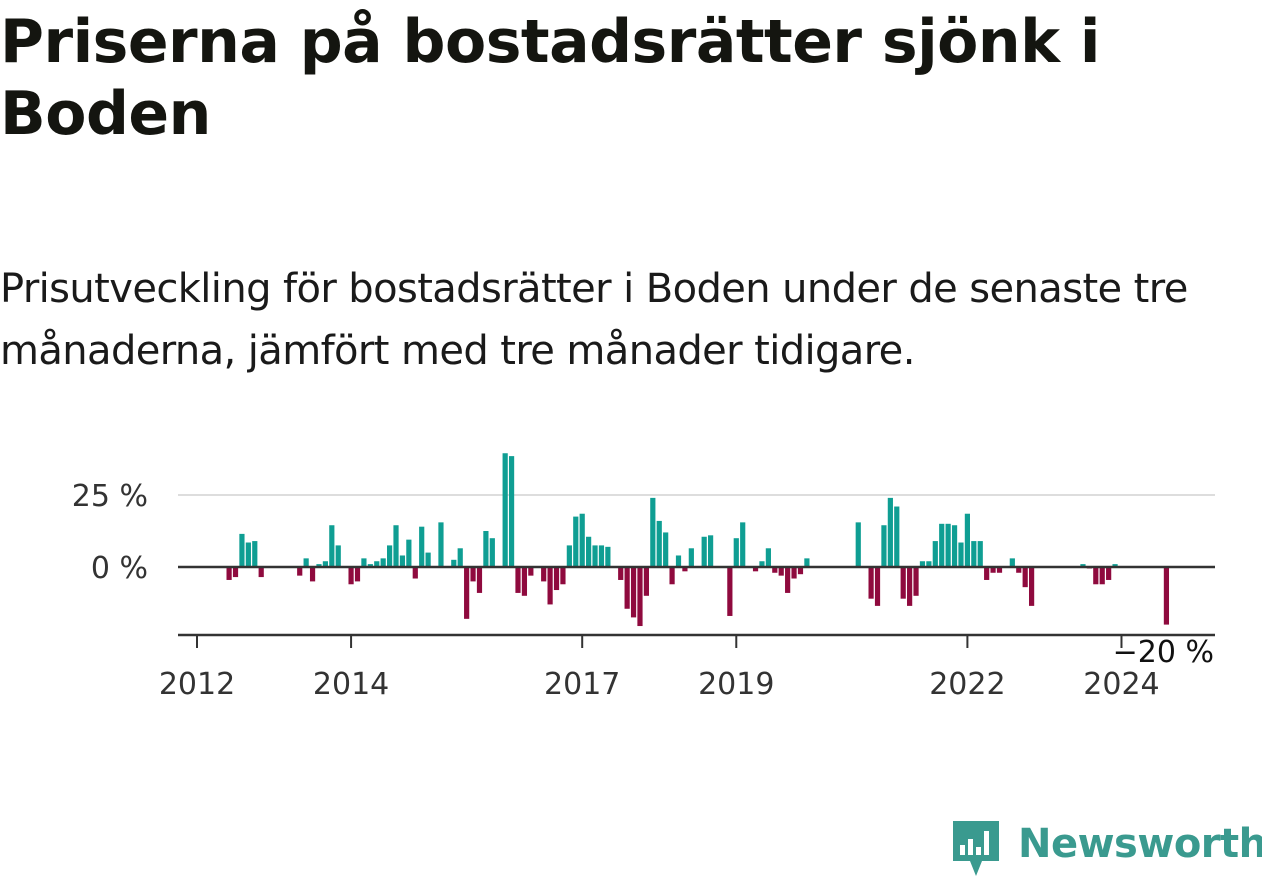 Image resolution: width=1262 pixels, height=879 pixels. What do you see at coordinates (110, 496) in the screenshot?
I see `y-tick-label: 25 %` at bounding box center [110, 496].